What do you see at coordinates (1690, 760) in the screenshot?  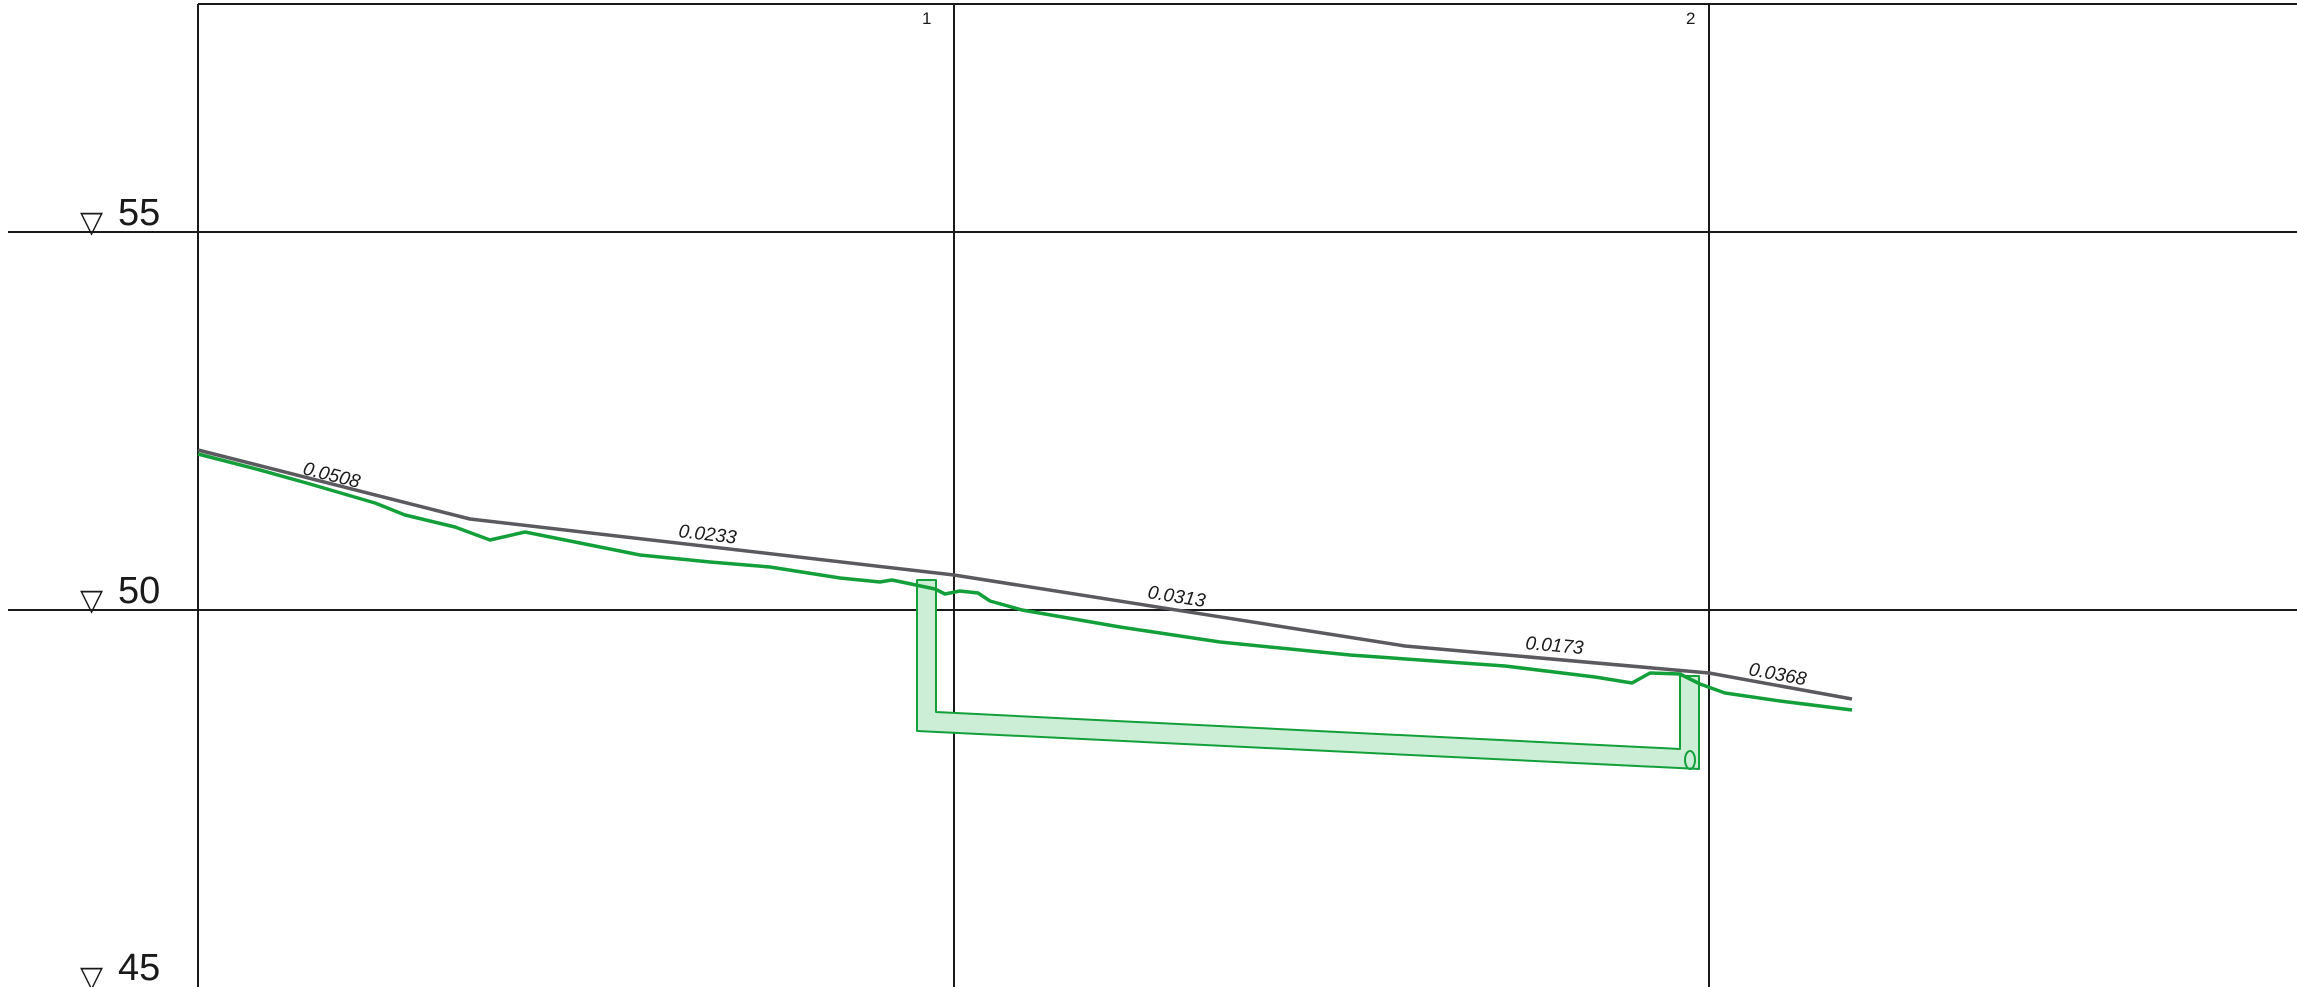 I see `culvert-outlet-icon` at bounding box center [1690, 760].